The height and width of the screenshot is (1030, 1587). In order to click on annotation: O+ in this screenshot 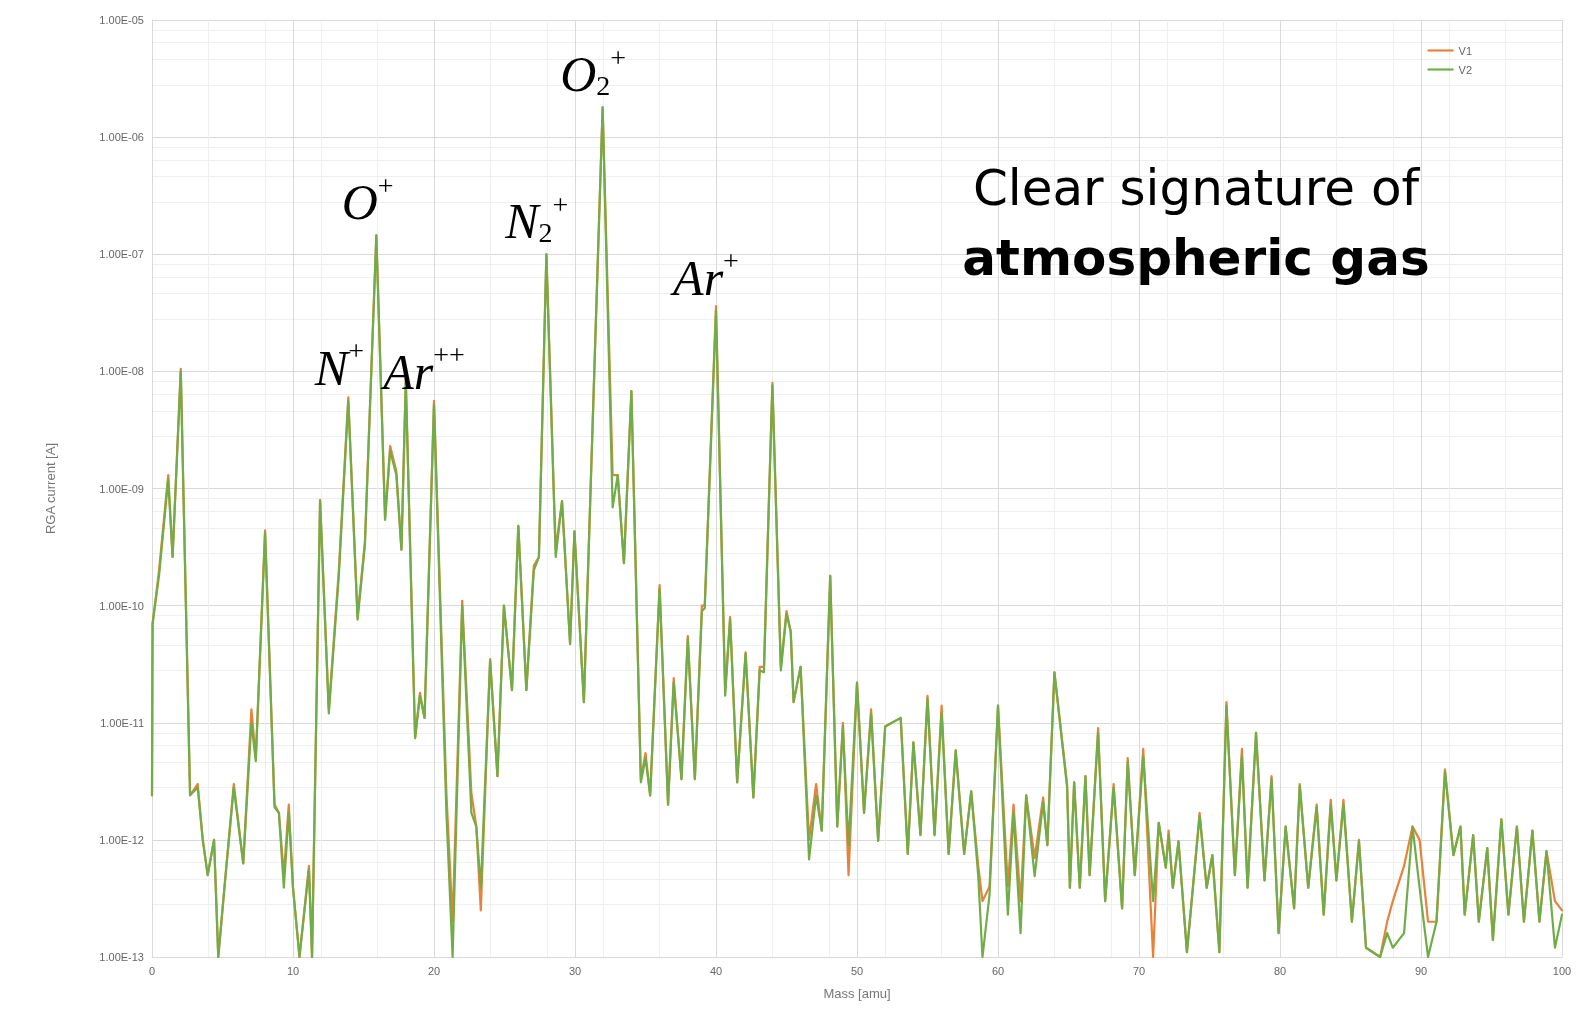, I will do `click(367, 200)`.